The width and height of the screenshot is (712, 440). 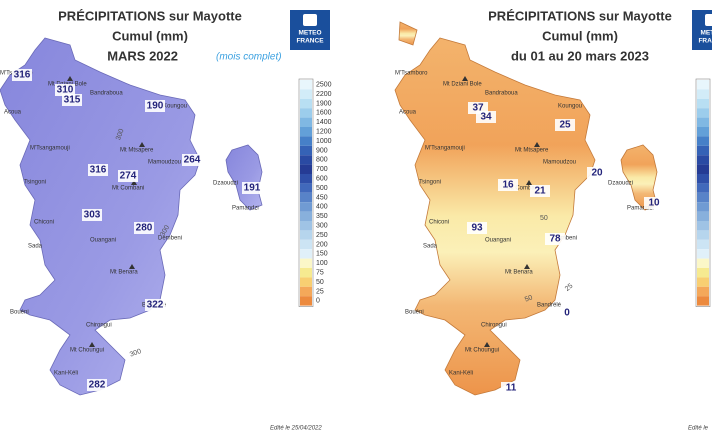 I want to click on station-value: 191, so click(x=252, y=188).